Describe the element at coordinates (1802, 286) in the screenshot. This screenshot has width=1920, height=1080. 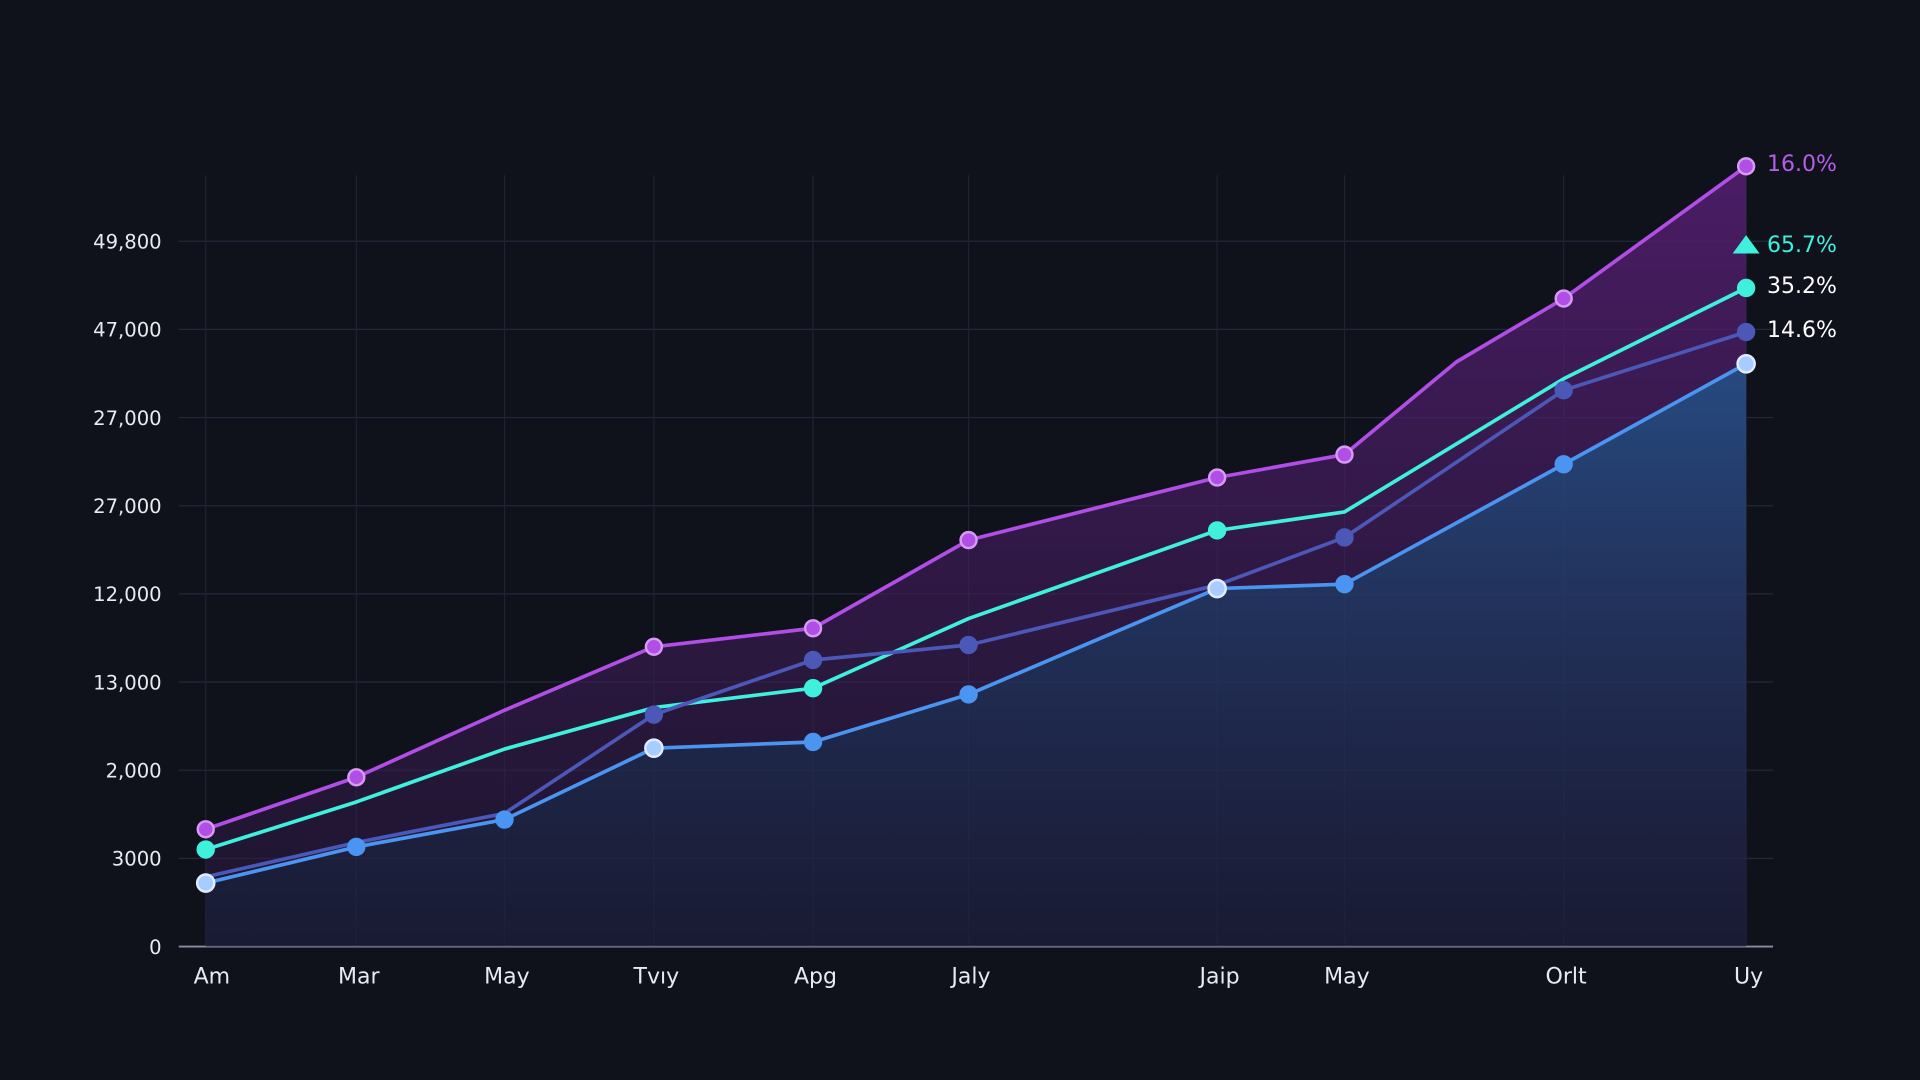
I see `end-label-cyan: 35.2%` at that location.